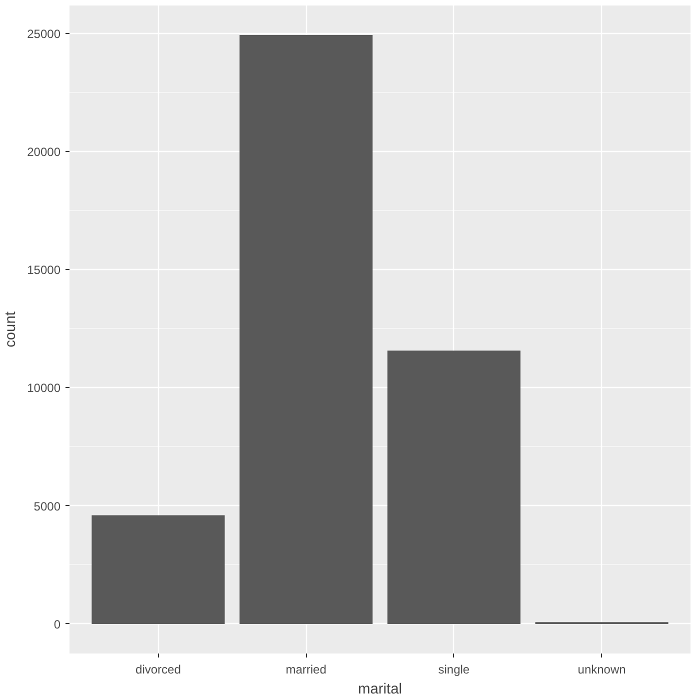  What do you see at coordinates (44, 270) in the screenshot?
I see `y-tick-label: 15000` at bounding box center [44, 270].